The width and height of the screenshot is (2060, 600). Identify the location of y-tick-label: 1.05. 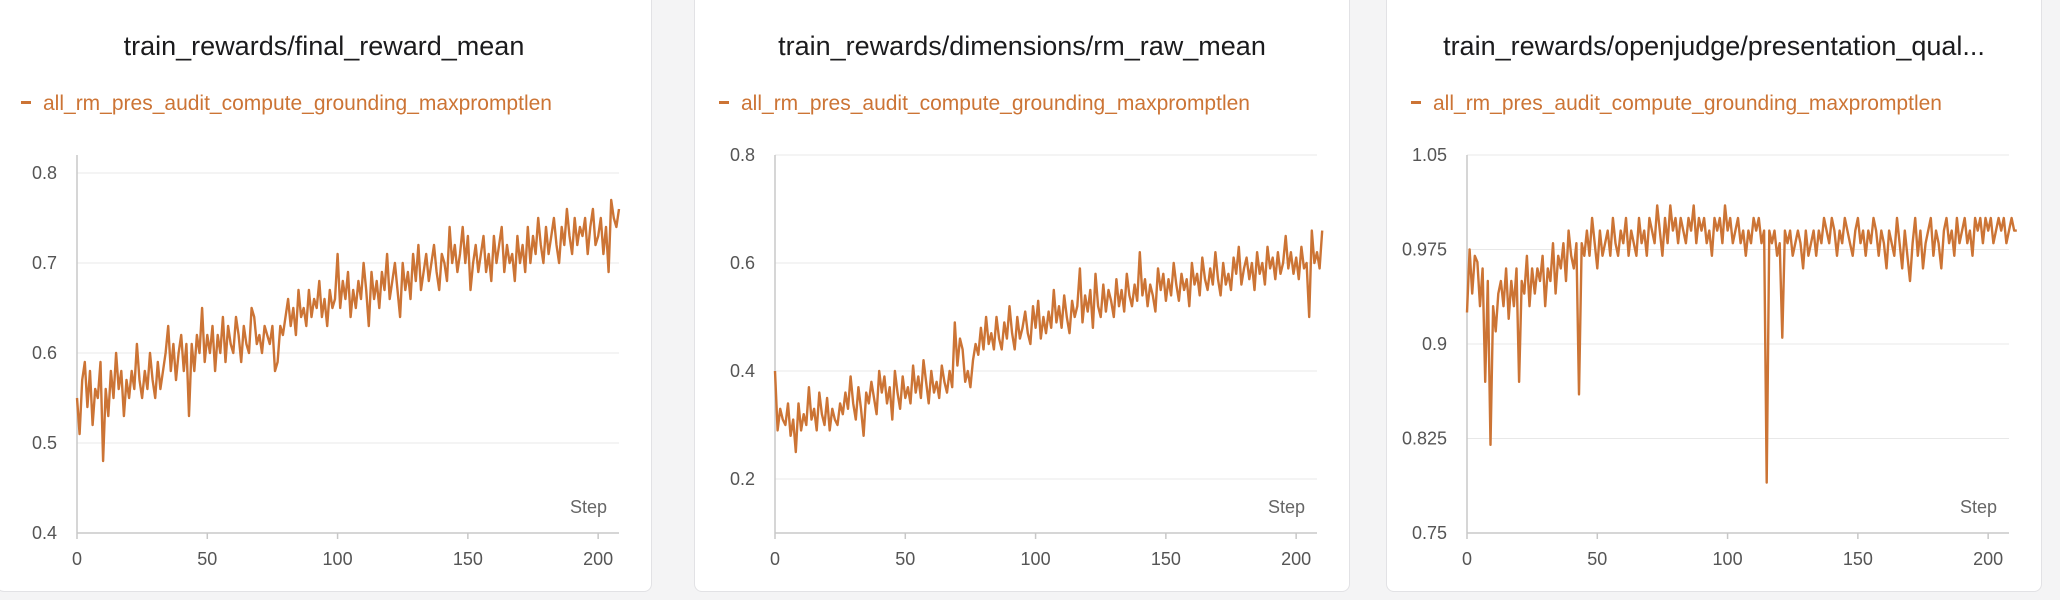
(1429, 155).